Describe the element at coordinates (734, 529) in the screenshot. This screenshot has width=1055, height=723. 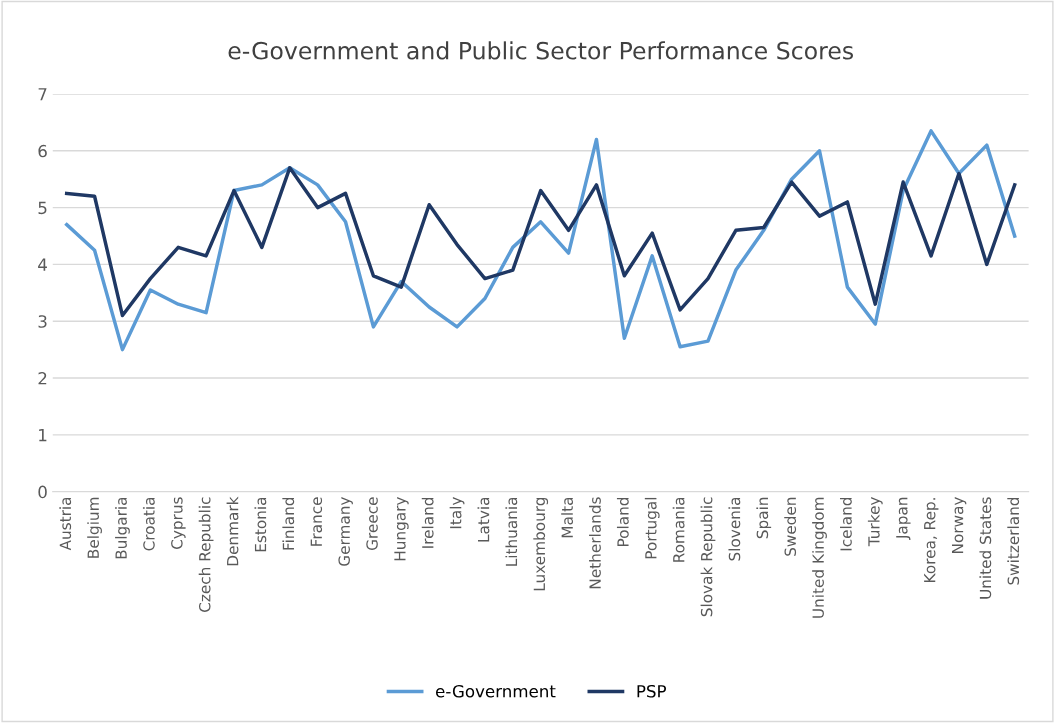
I see `x-tick-label: Slovenia` at that location.